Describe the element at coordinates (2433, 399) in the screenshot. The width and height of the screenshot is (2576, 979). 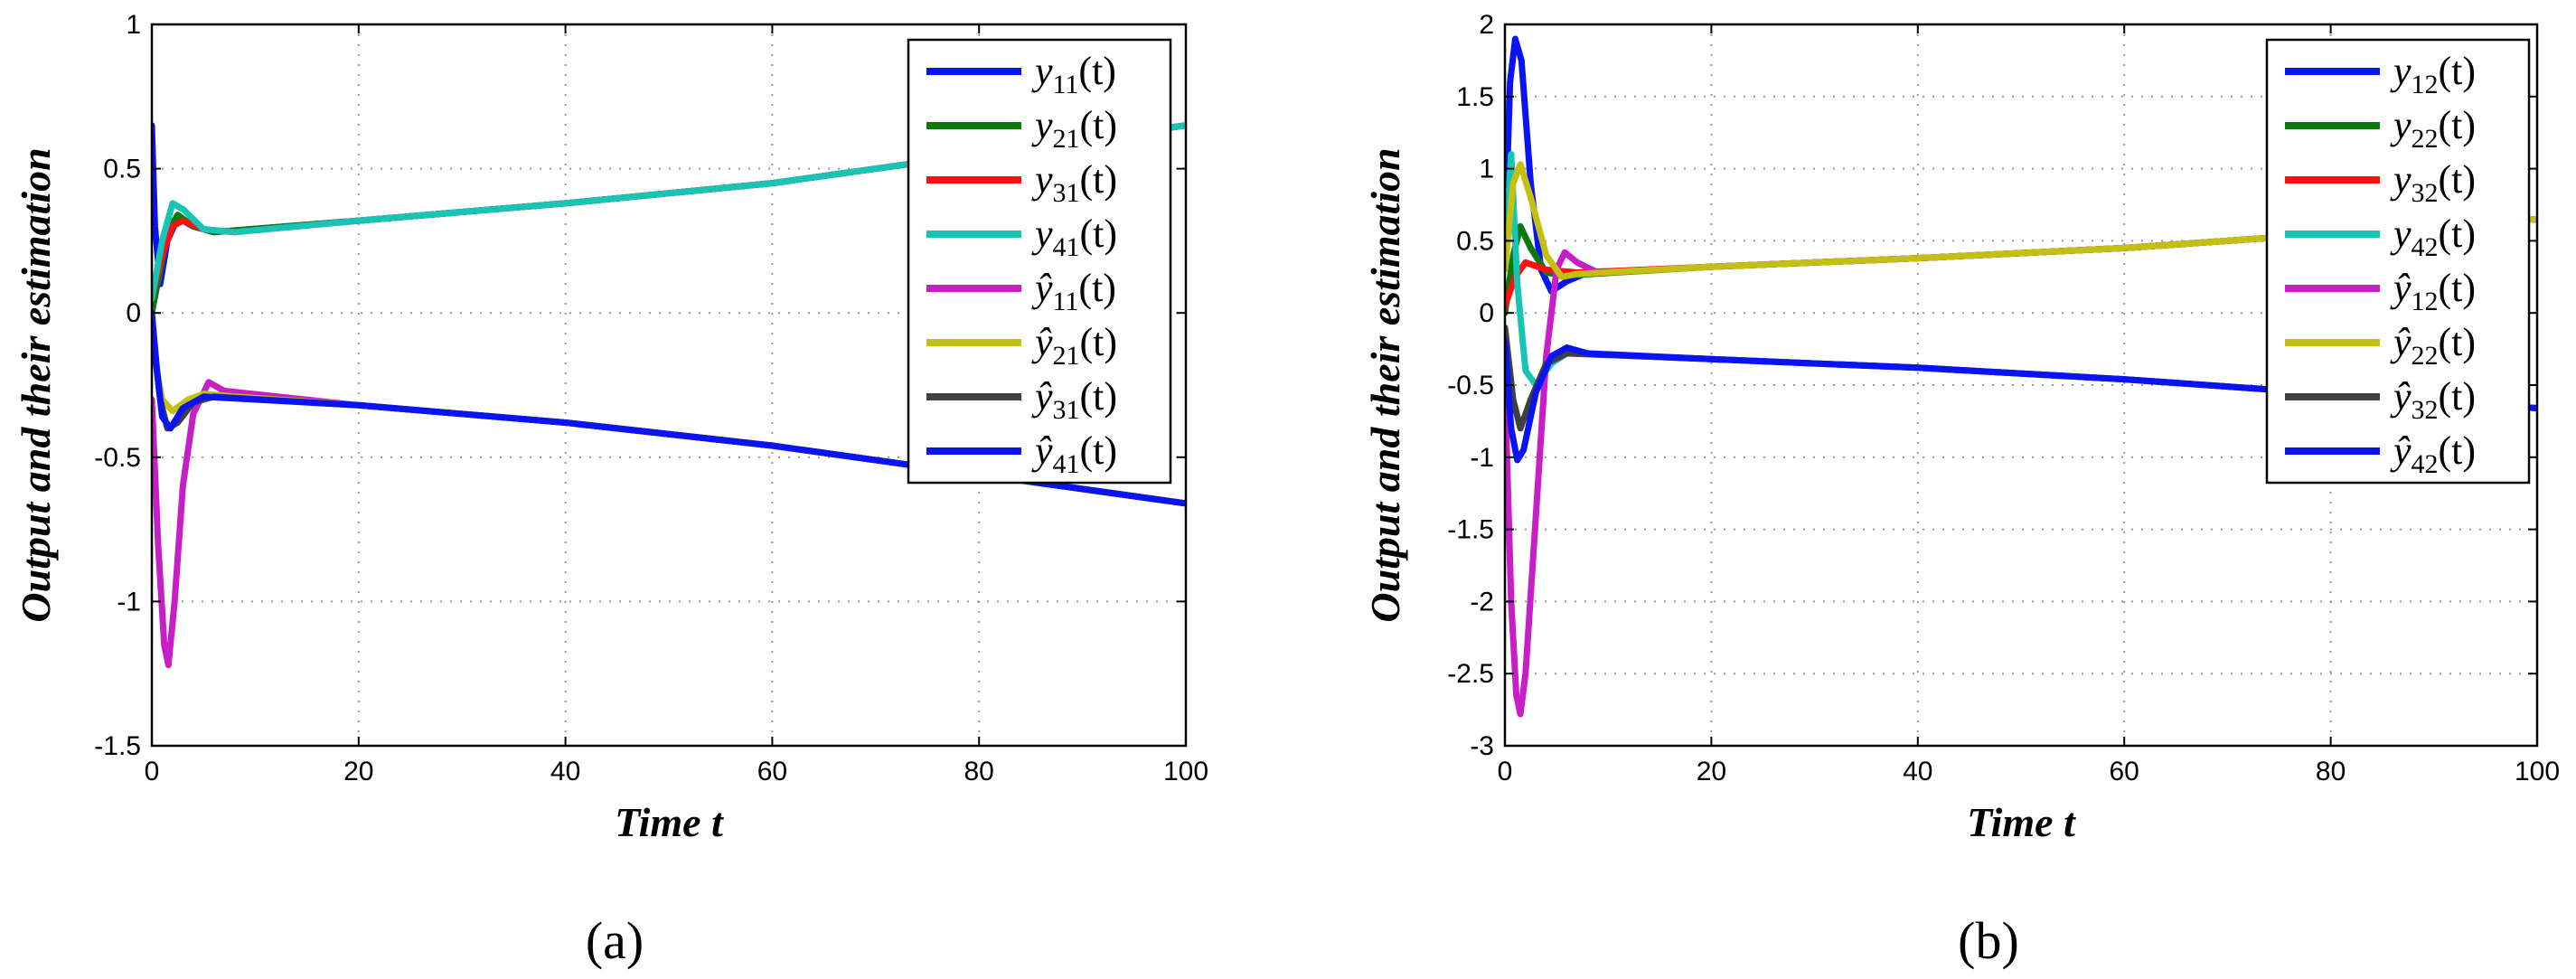
I see `legend-entry: ŷ32(t)` at that location.